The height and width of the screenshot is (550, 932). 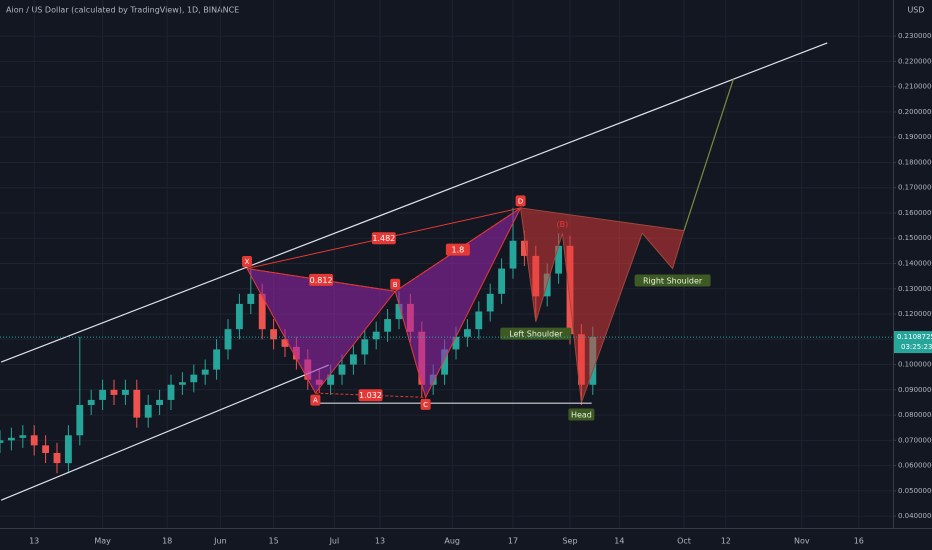 What do you see at coordinates (915, 61) in the screenshot?
I see `y-tick-label: 0.22000000` at bounding box center [915, 61].